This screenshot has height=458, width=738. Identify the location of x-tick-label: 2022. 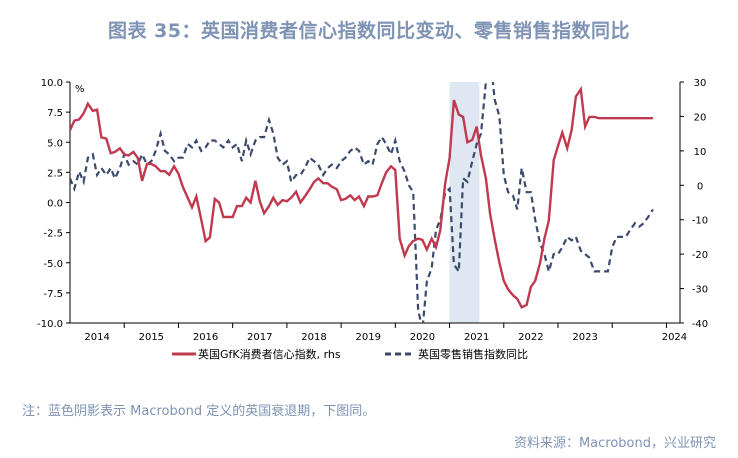
(530, 337).